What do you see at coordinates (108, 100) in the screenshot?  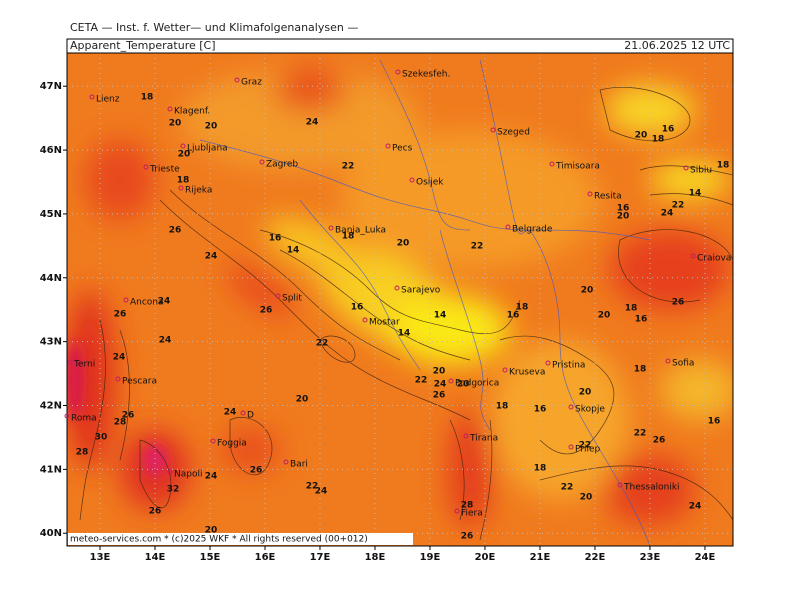 I see `city-label: Lienz` at bounding box center [108, 100].